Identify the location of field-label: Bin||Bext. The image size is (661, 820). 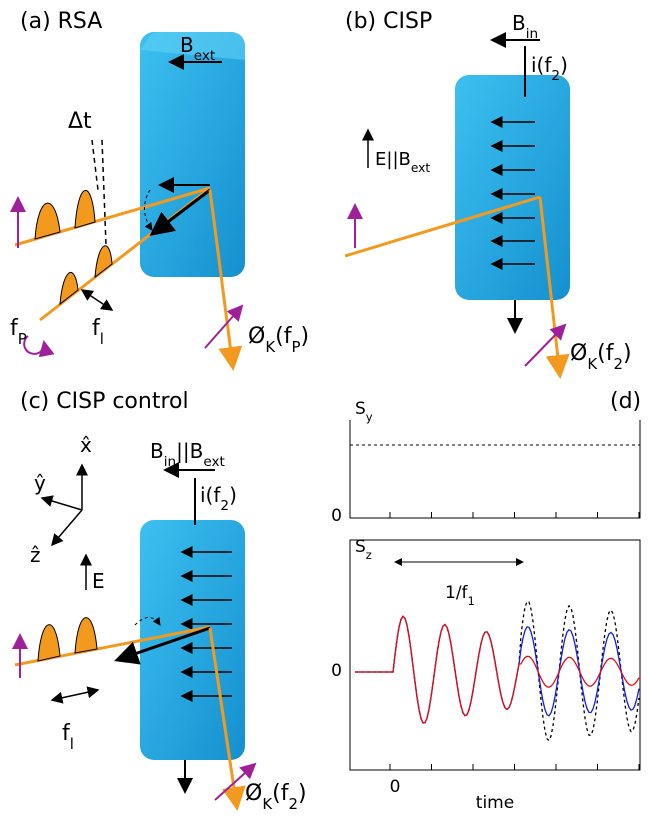
(187, 454).